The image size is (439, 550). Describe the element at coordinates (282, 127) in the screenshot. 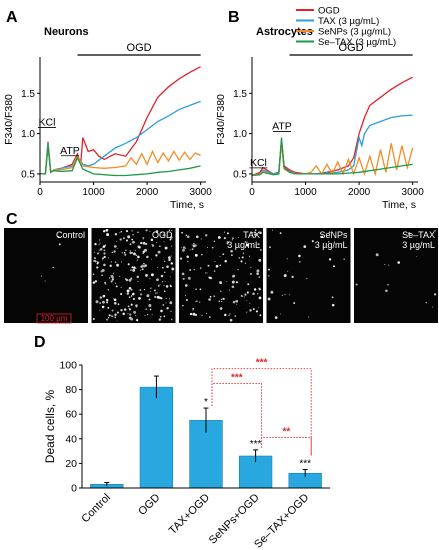

I see `astrocytes-annotation-1: ATP` at that location.